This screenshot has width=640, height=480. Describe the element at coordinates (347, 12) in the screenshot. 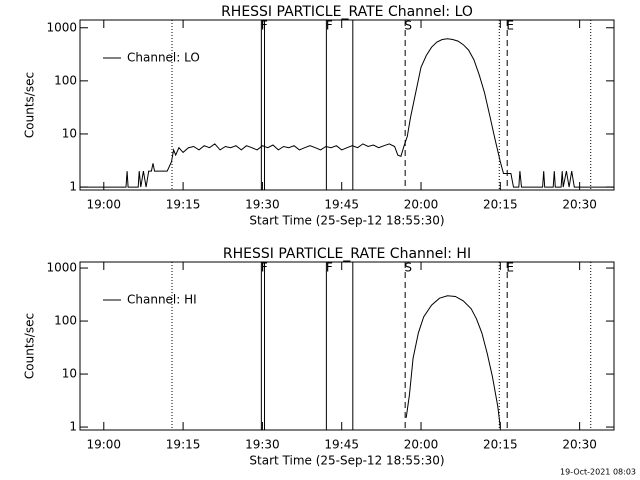

I see `chart-title: RHESSI PARTICLE_RATE Channel: LO` at that location.